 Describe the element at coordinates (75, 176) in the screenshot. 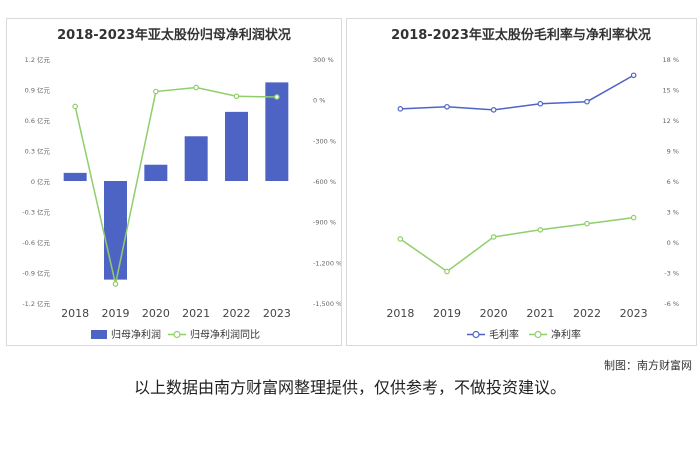

I see `bar-2018` at that location.